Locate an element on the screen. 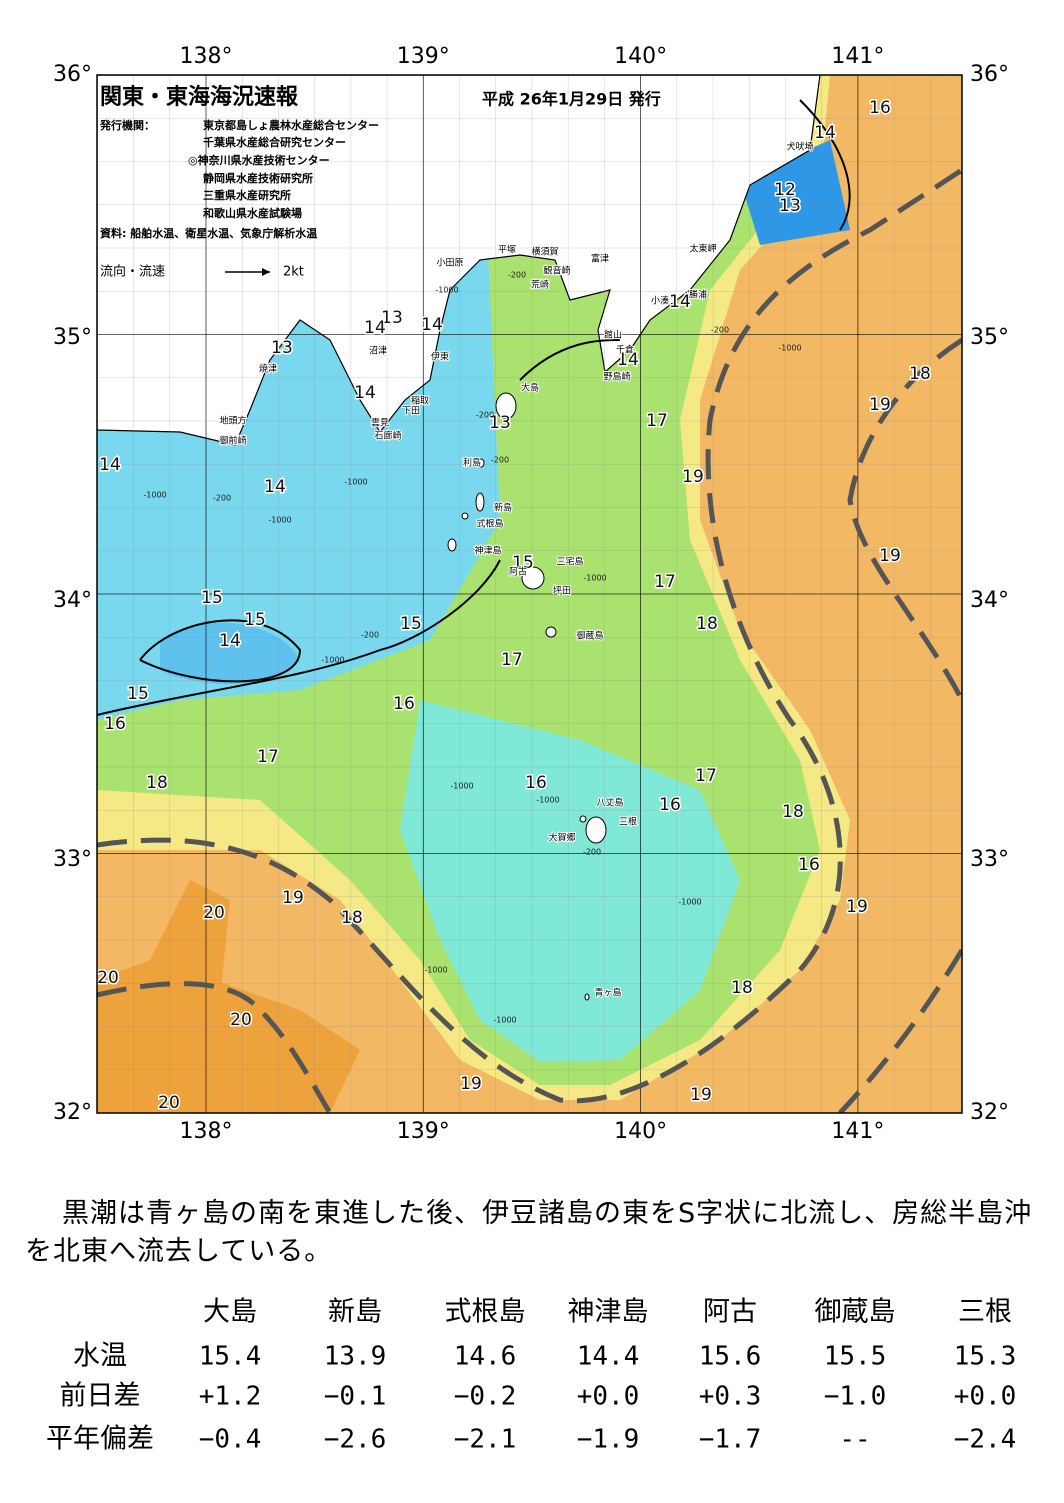 This screenshot has width=1064, height=1503. place-label: 千倉 is located at coordinates (625, 350).